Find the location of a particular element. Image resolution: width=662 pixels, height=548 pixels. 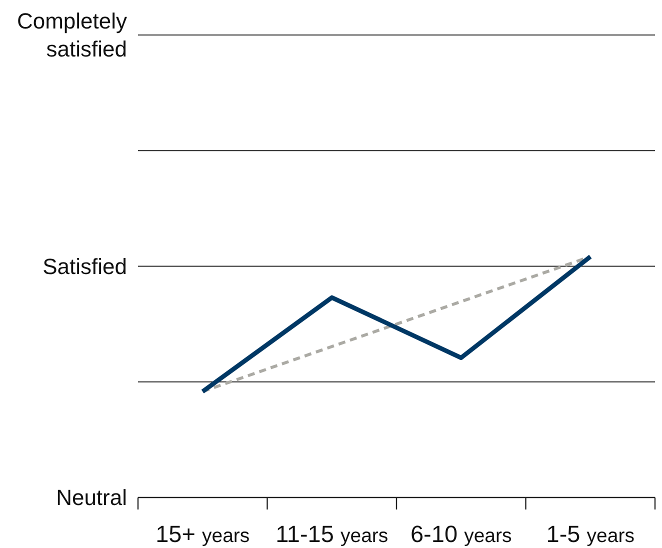

ref-line-label: Satisfied is located at coordinates (84, 266).